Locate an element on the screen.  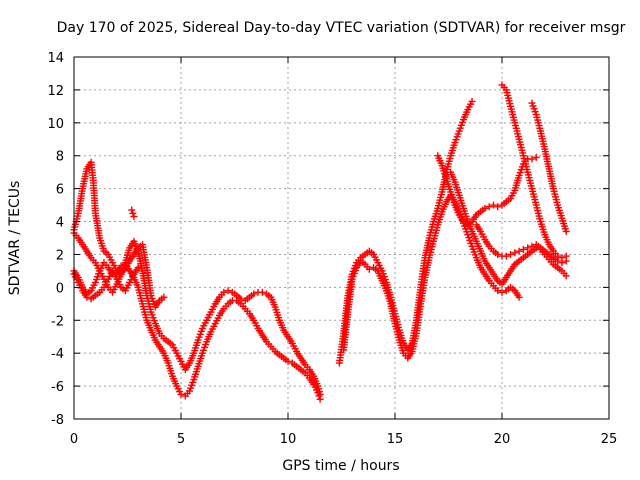
y-tick-label: -8 is located at coordinates (57, 420).